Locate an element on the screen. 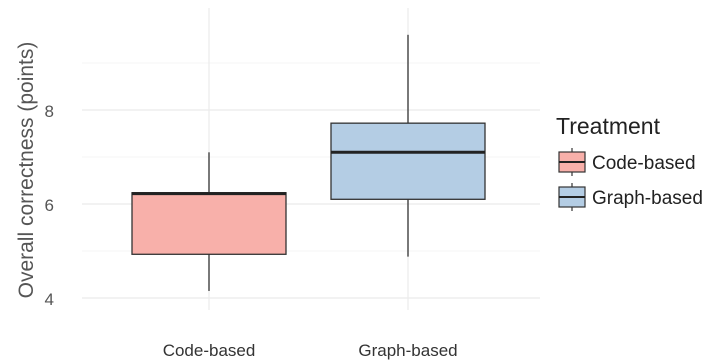 This screenshot has height=363, width=715. x-tick-label: Code-based is located at coordinates (209, 350).